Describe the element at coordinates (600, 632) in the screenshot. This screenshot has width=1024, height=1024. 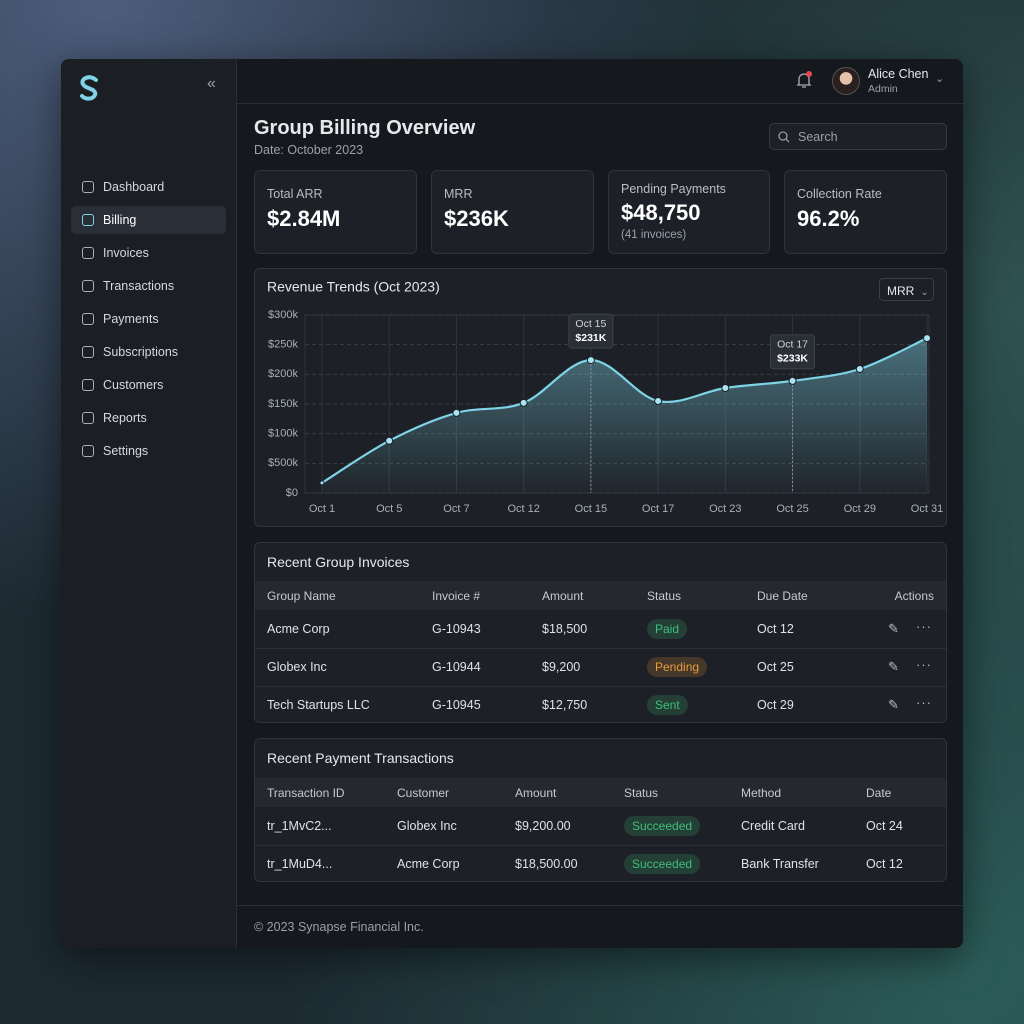
I see `invoices-card` at that location.